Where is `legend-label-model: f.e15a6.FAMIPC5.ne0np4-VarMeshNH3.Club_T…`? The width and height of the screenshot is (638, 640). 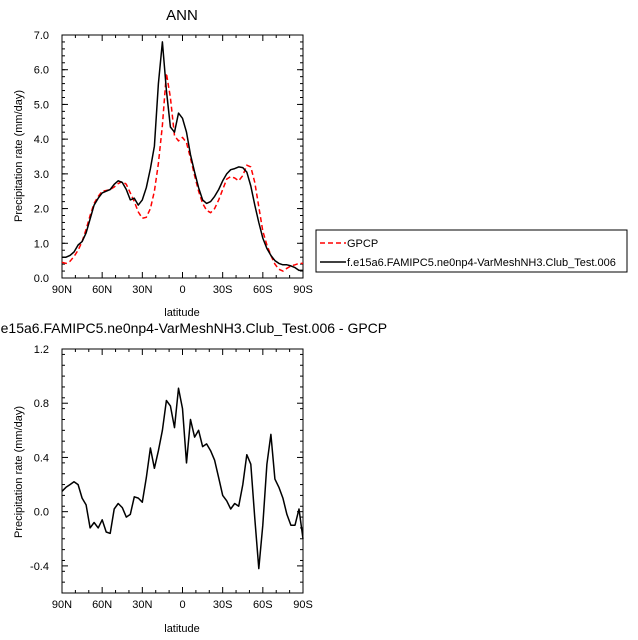
legend-label-model: f.e15a6.FAMIPC5.ne0np4-VarMeshNH3.Club_T… is located at coordinates (481, 263).